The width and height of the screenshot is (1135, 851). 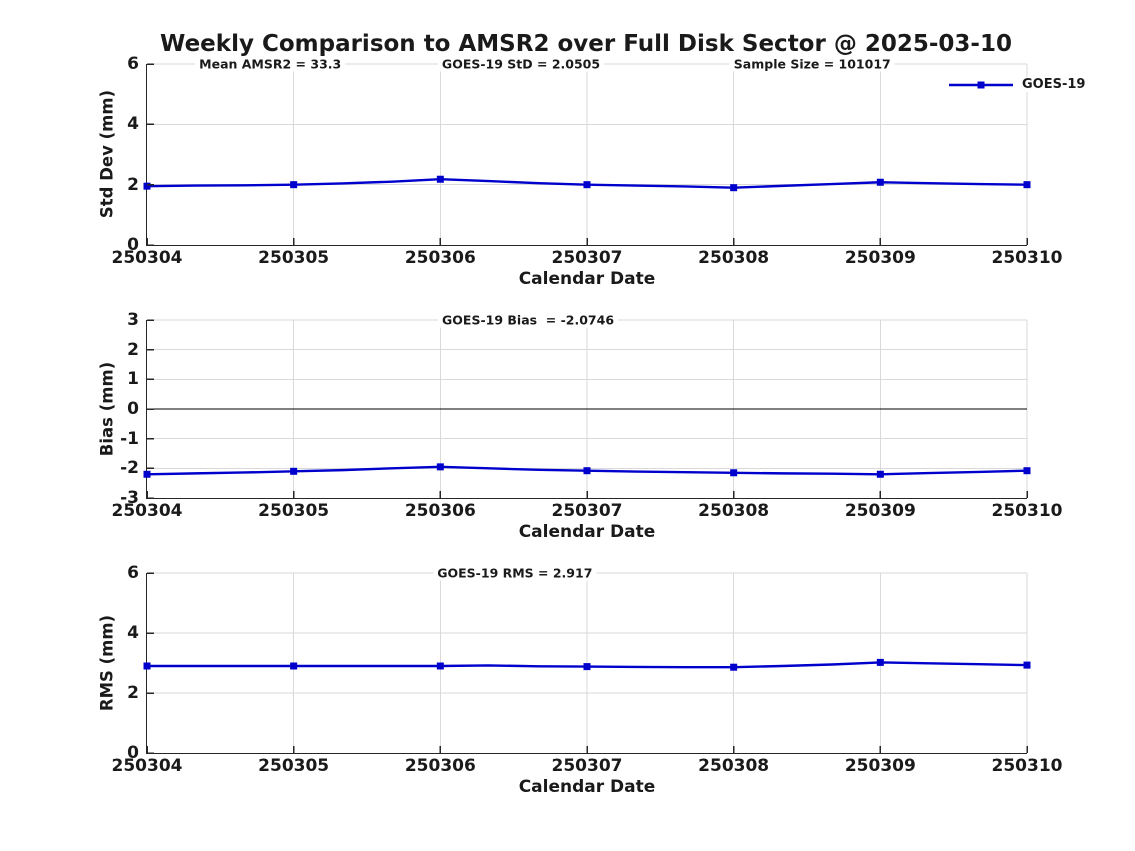 I want to click on legend-line-sample, so click(x=981, y=84).